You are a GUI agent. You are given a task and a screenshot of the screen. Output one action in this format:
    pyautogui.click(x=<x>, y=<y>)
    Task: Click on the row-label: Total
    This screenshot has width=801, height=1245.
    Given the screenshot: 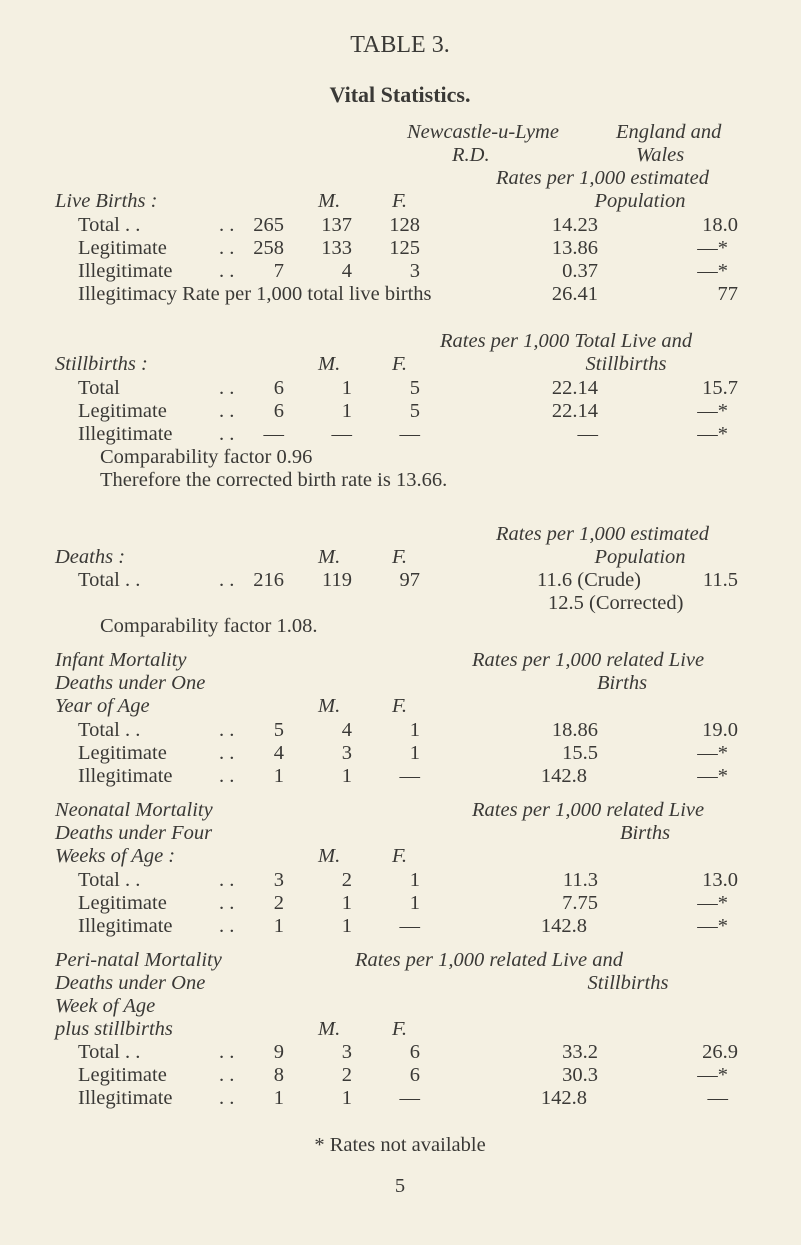 What is the action you would take?
    pyautogui.click(x=99, y=388)
    